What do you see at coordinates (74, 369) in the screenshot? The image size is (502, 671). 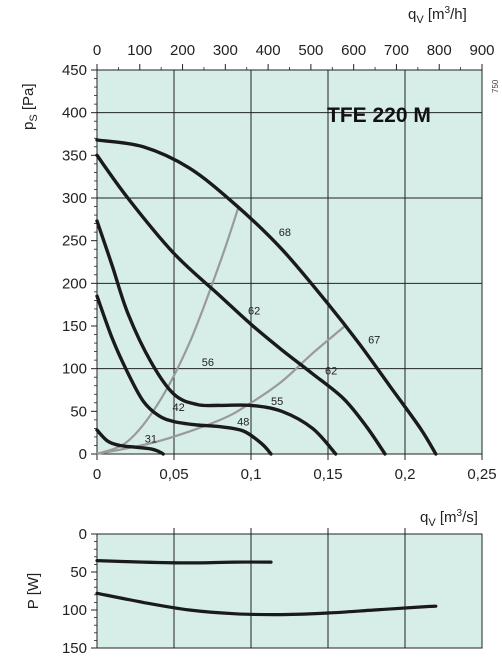 I see `y-tick-label: 100` at bounding box center [74, 369].